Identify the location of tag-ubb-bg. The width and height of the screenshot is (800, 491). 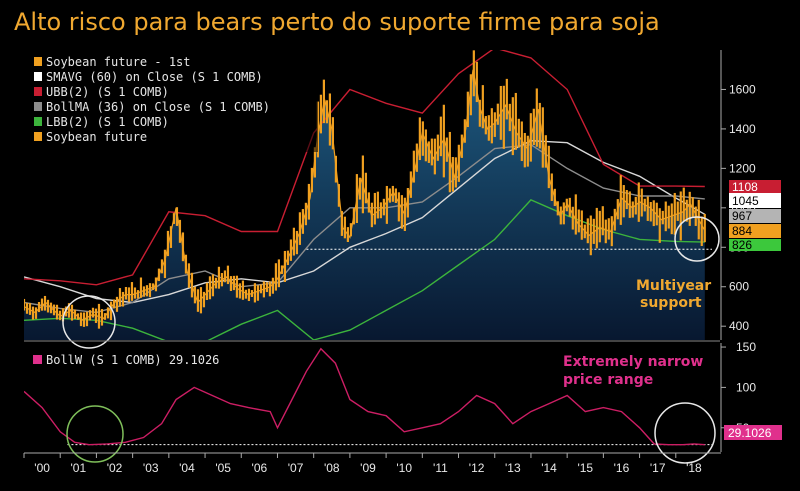
(755, 186).